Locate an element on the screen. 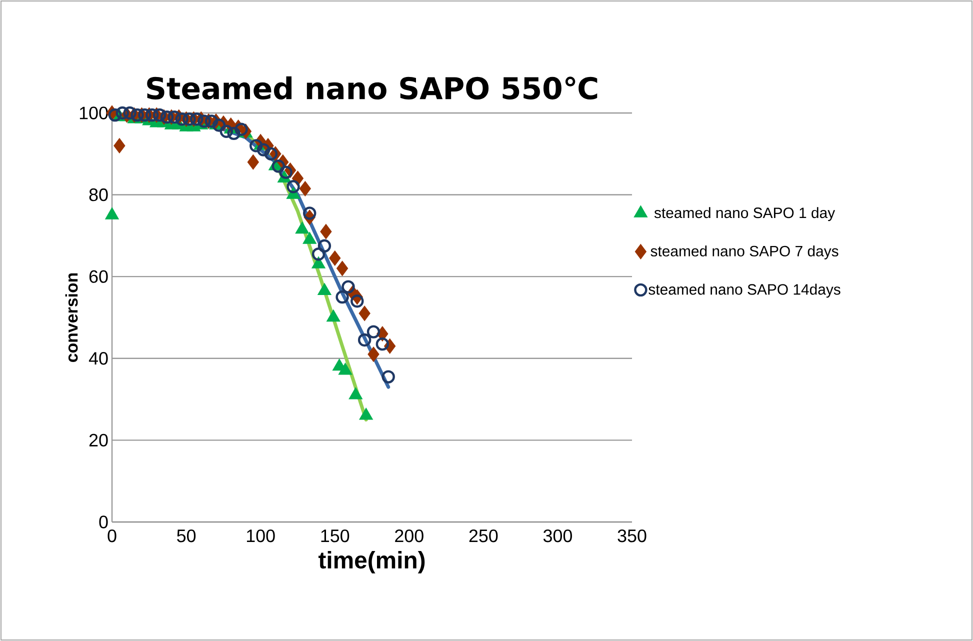 This screenshot has width=973, height=641. x-tick-label: 250 is located at coordinates (483, 535).